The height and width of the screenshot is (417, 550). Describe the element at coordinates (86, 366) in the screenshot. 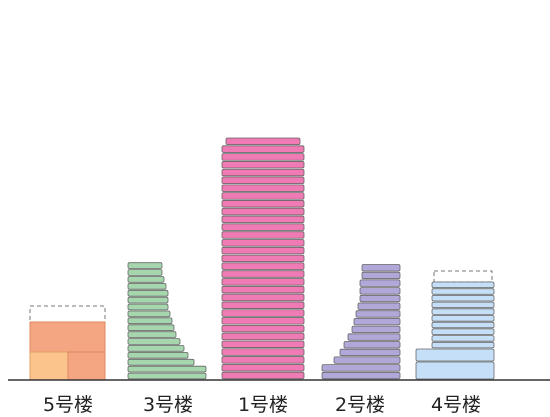

I see `building-5-base-right` at that location.